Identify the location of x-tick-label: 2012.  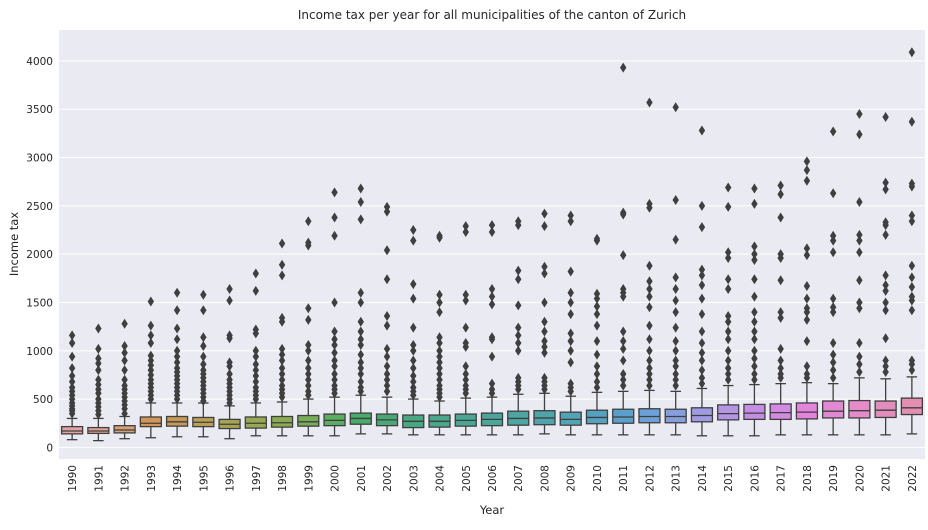
(650, 478).